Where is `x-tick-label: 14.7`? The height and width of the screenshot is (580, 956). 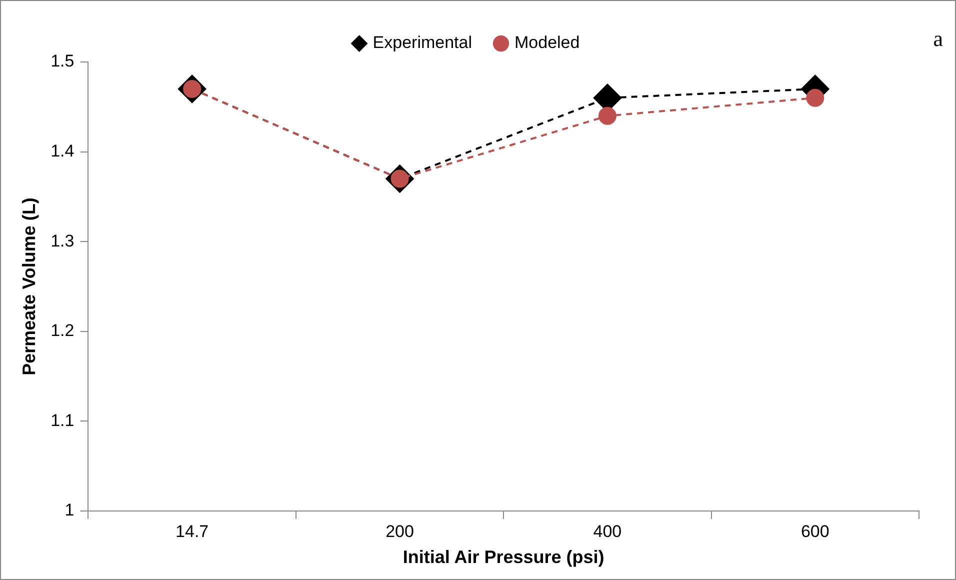
x-tick-label: 14.7 is located at coordinates (192, 531).